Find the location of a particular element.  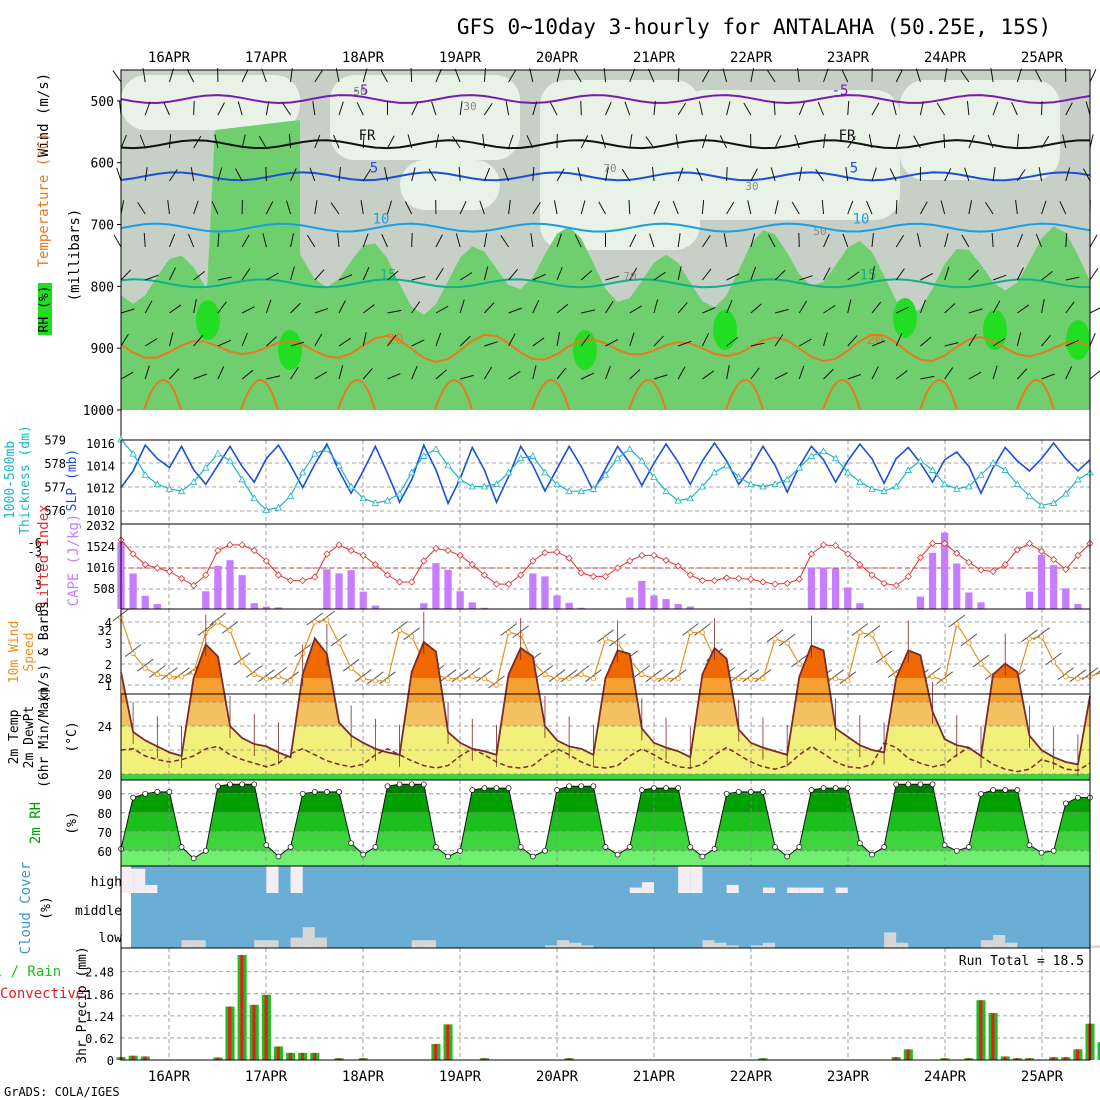

axis-label-group: Wind (m/s) is located at coordinates (44, 115).